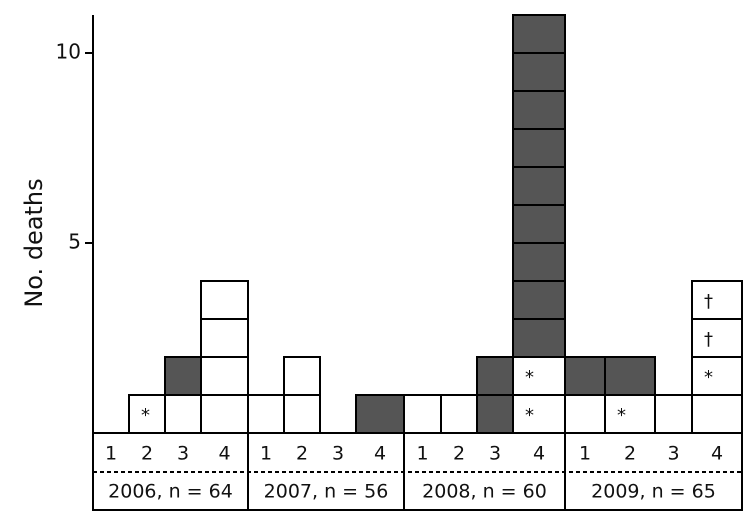 The width and height of the screenshot is (750, 521). Describe the element at coordinates (68, 52) in the screenshot. I see `y-tick-label: 10` at that location.